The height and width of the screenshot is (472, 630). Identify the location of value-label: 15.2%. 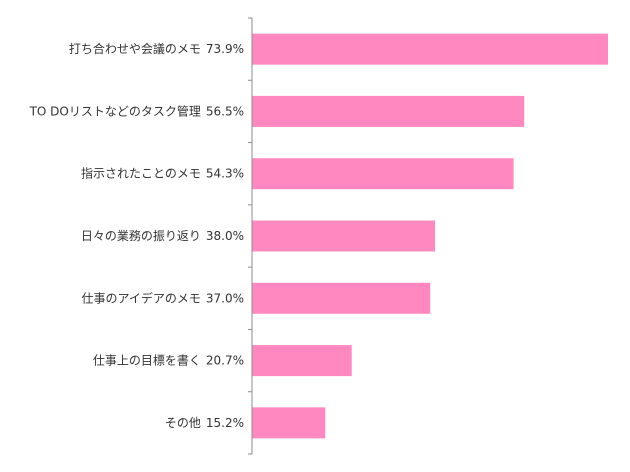
(225, 423).